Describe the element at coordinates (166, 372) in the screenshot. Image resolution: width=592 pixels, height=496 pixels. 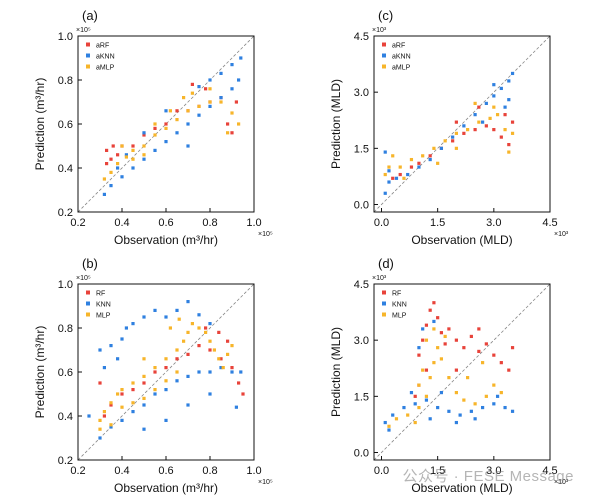
I see `diagonal-line-b` at that location.